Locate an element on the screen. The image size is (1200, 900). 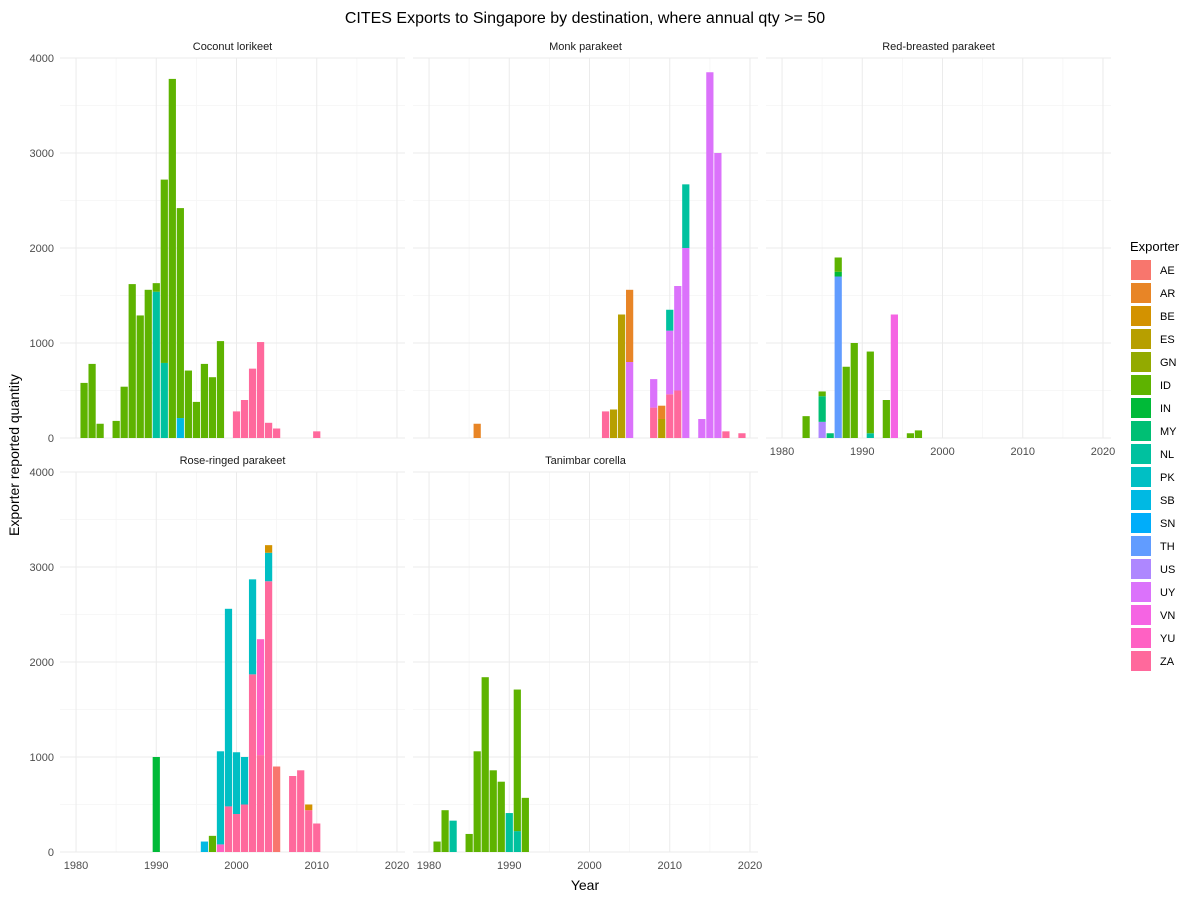
bar-1996-sb is located at coordinates (204, 846).